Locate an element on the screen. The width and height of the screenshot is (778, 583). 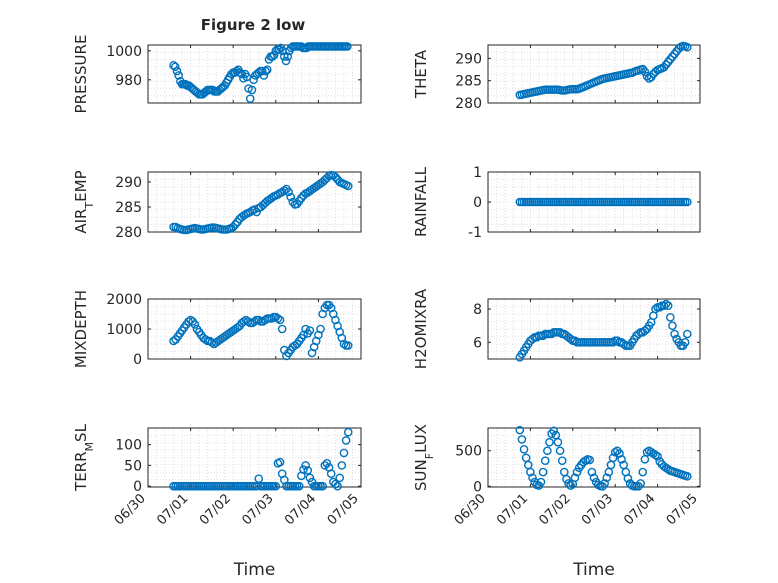
y-axis-label: SUNFLUX is located at coordinates (424, 457).